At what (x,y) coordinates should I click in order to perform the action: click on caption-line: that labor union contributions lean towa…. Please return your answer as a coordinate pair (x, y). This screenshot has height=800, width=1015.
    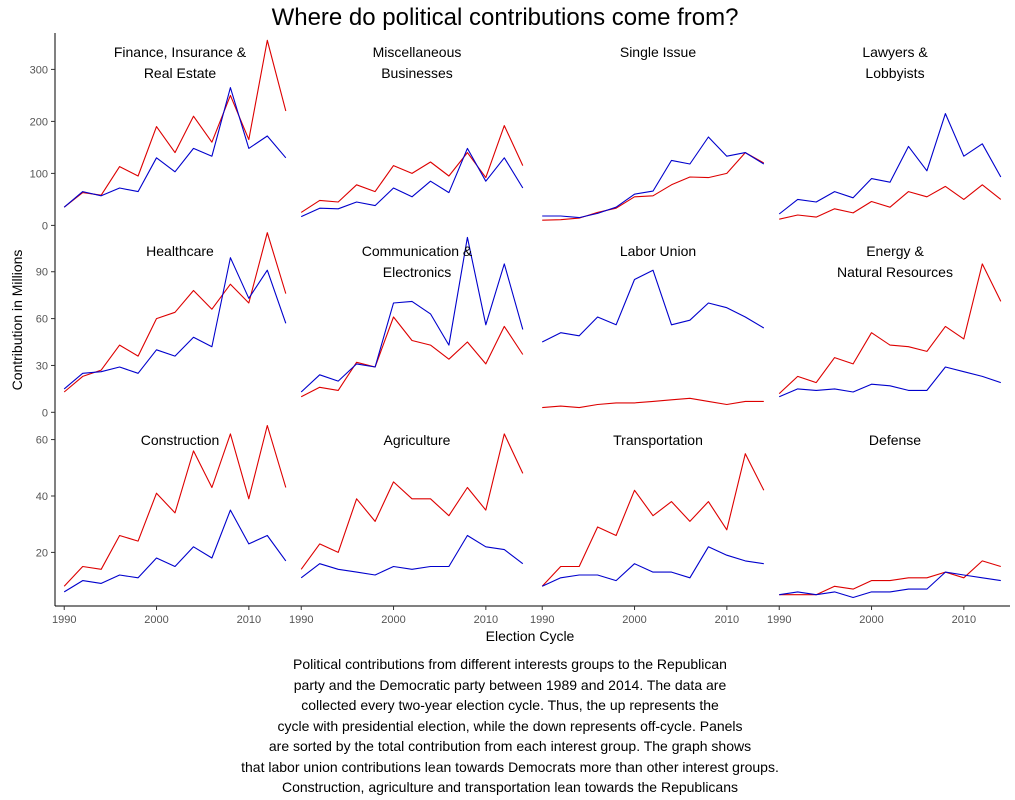
    Looking at the image, I should click on (510, 766).